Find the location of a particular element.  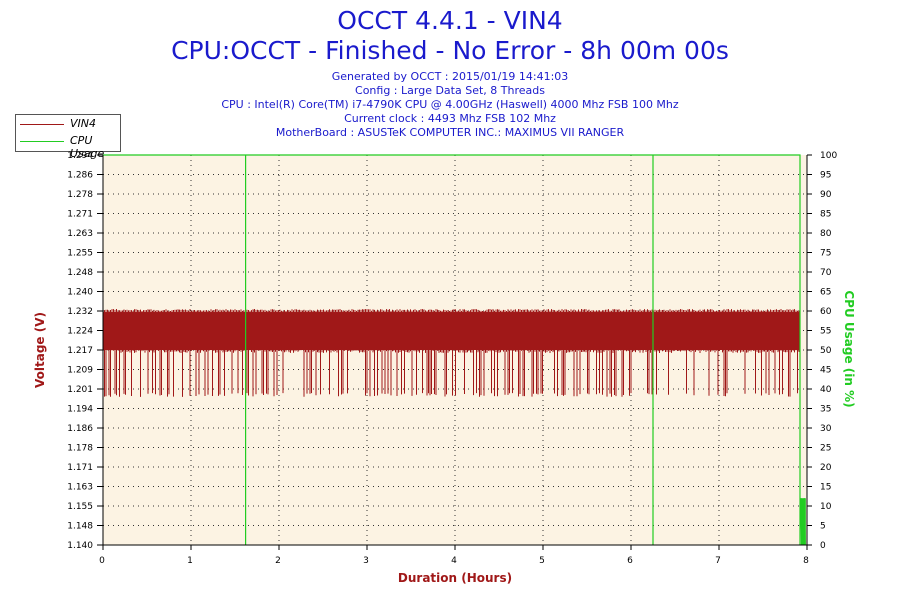

y-axis-label: Voltage (V) is located at coordinates (40, 350).